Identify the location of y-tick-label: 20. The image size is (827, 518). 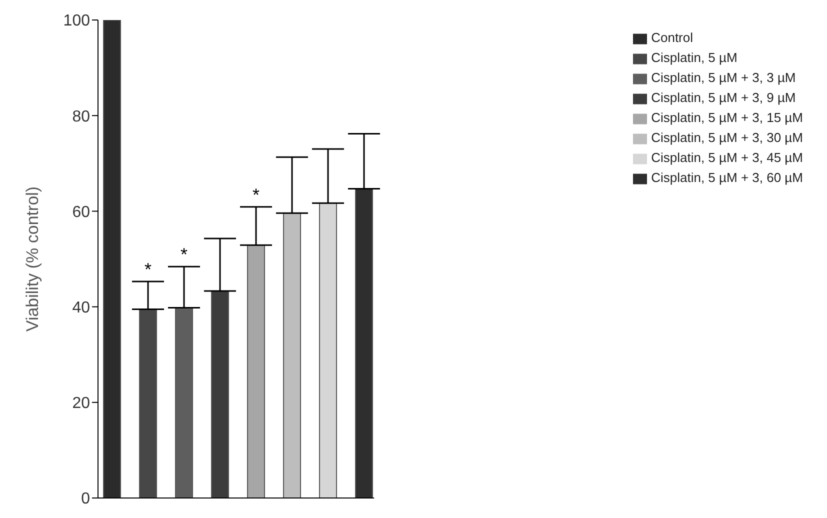
(81, 403).